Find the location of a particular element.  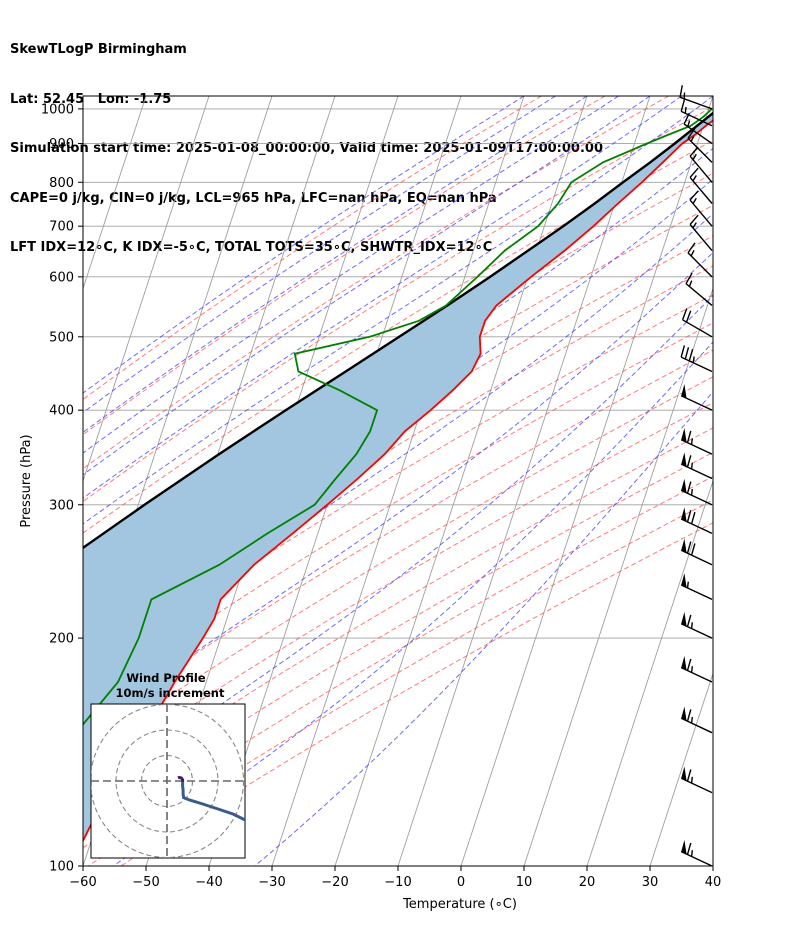

y-tick-label: 900 is located at coordinates (61, 144).